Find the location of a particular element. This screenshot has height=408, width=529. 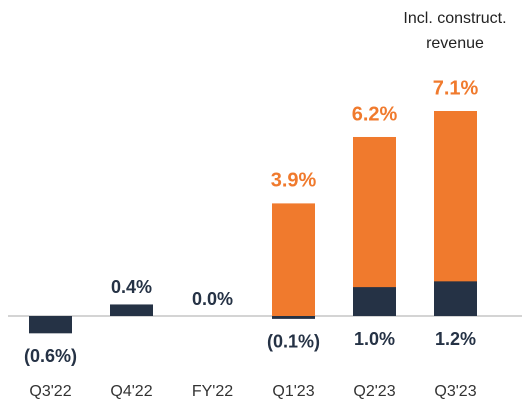

x-tick-label: FY'22 is located at coordinates (212, 391).